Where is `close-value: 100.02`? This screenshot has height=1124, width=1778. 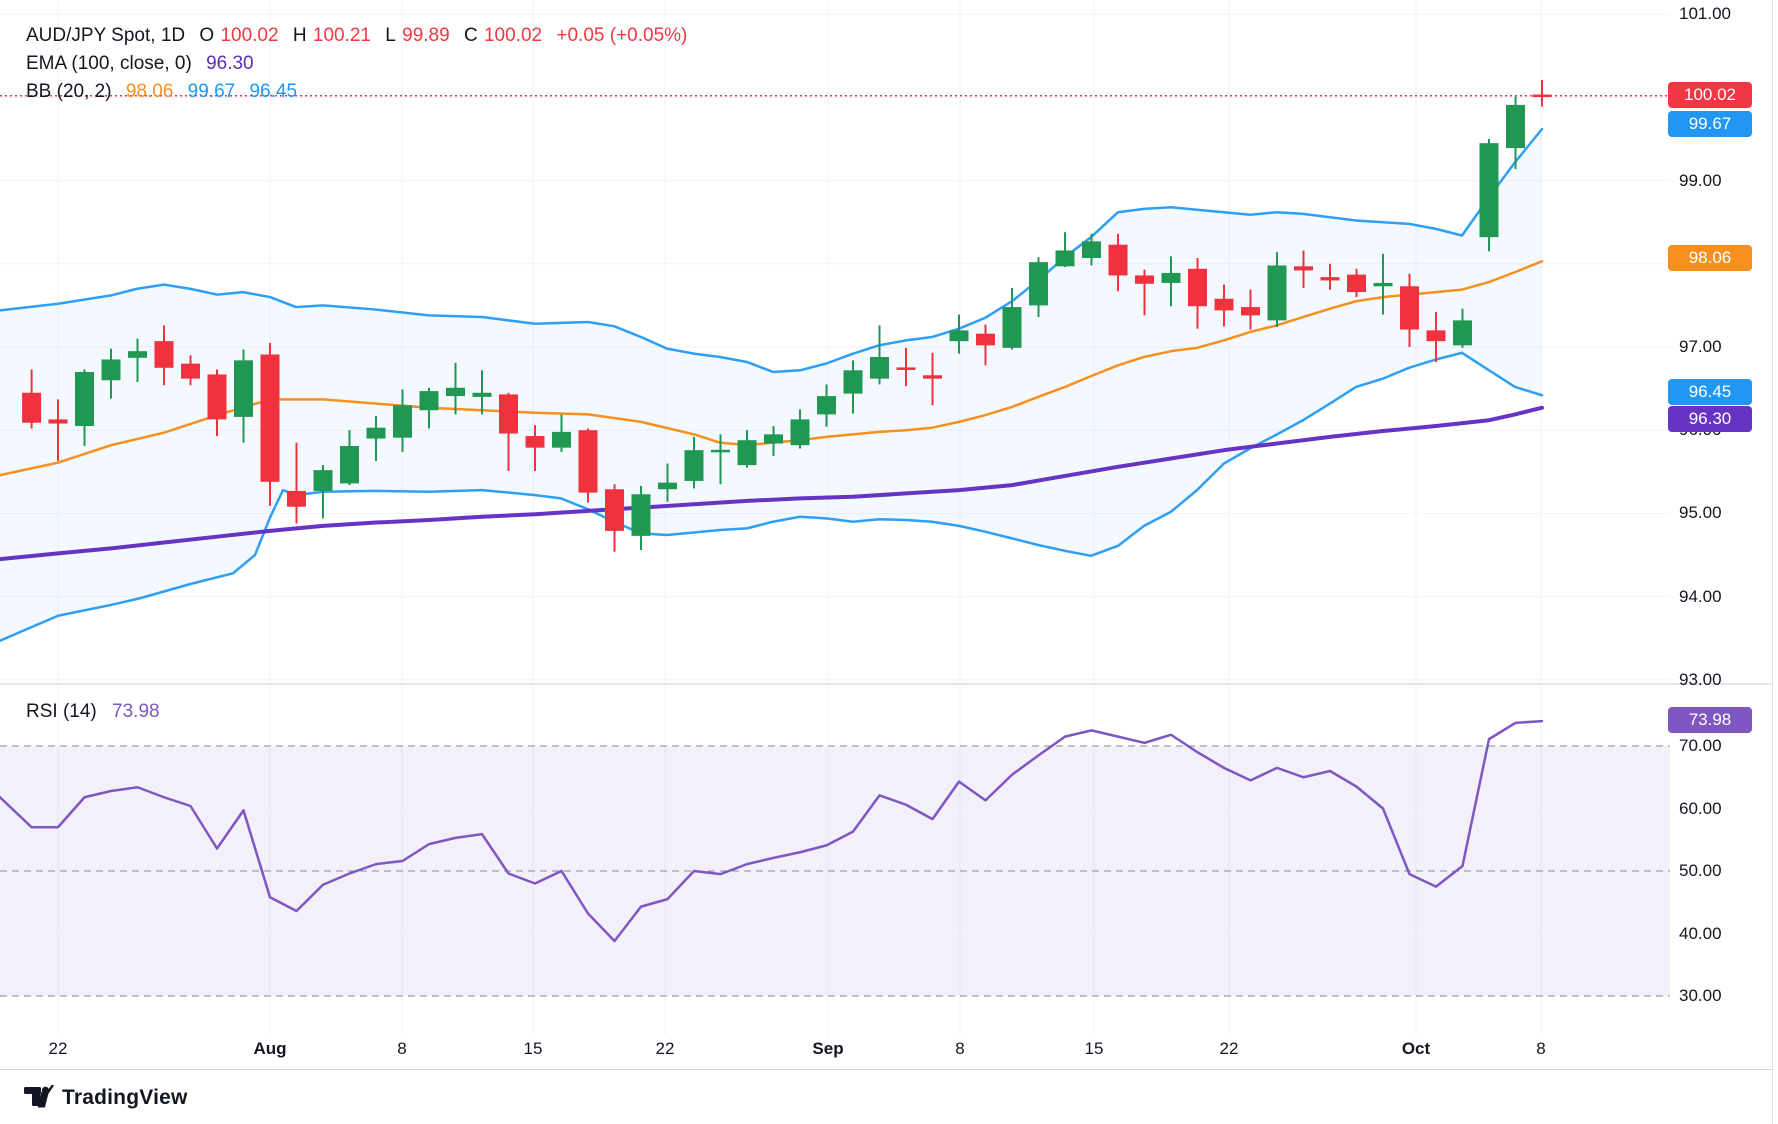
close-value: 100.02 is located at coordinates (513, 35).